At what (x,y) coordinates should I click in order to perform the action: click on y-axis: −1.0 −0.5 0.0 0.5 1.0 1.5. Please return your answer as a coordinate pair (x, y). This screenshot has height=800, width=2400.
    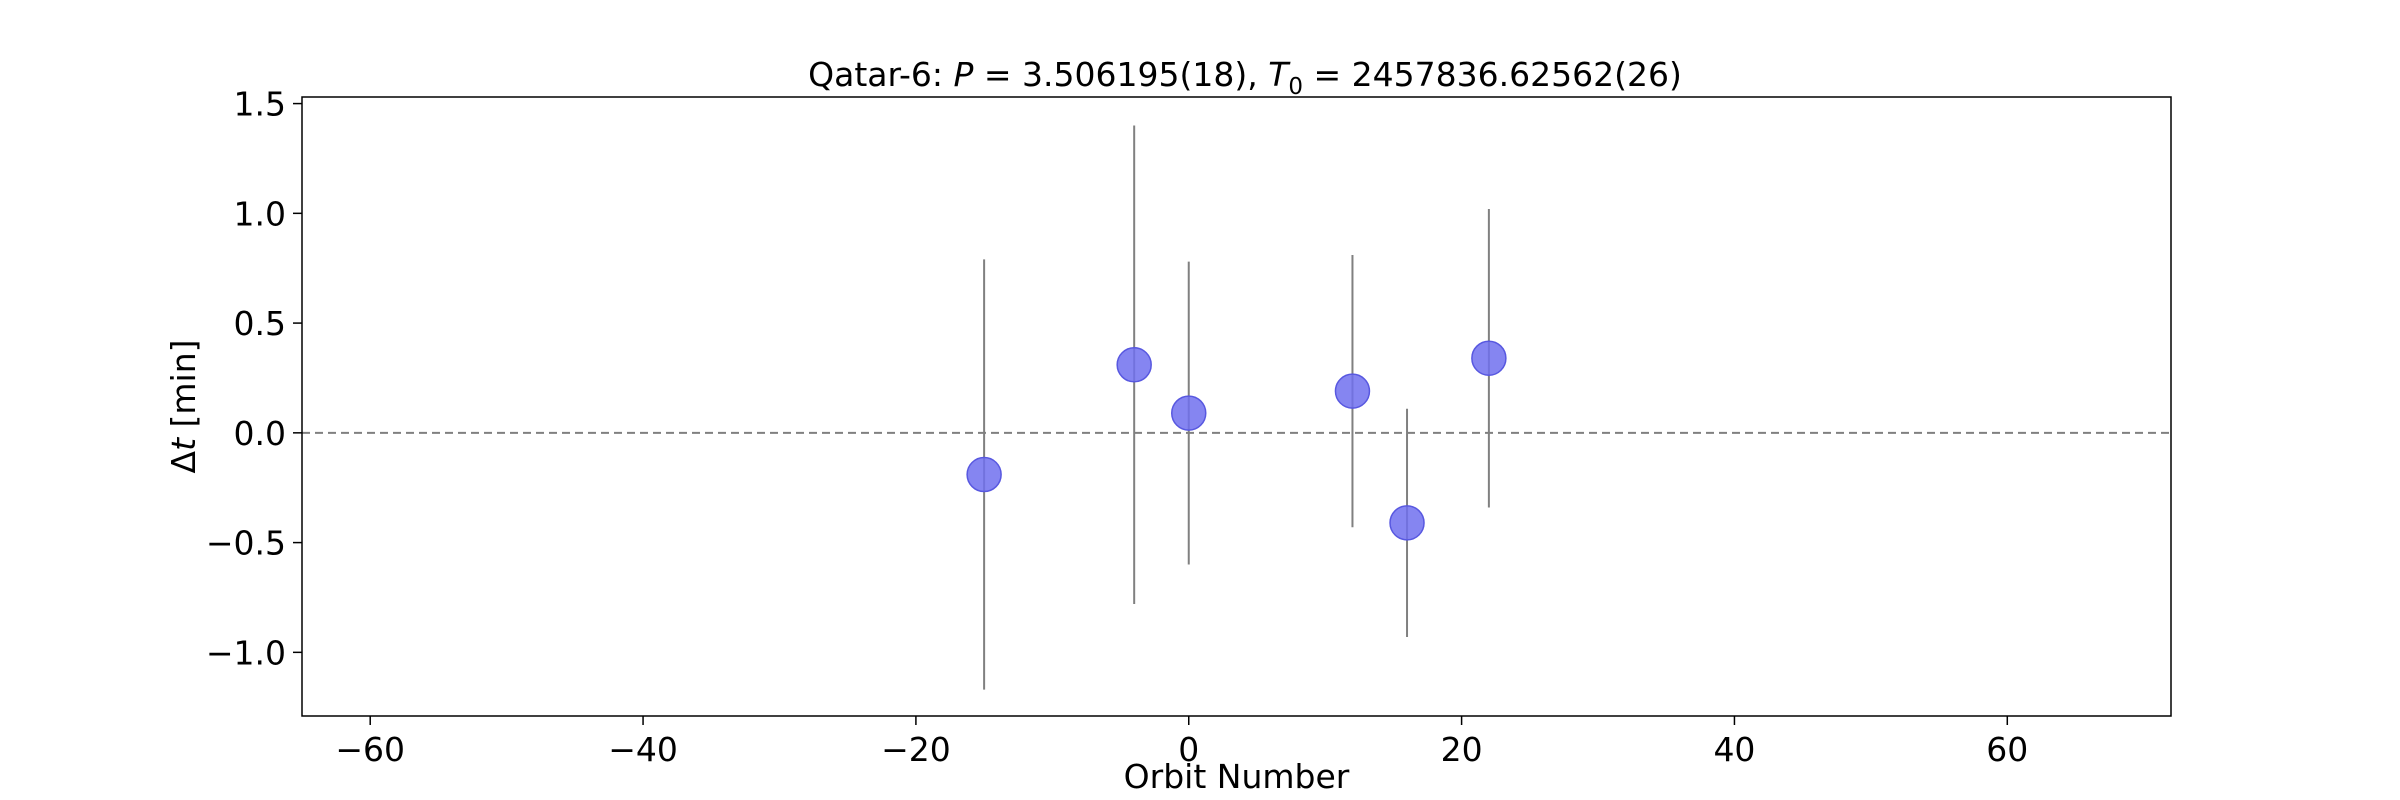
    Looking at the image, I should click on (254, 378).